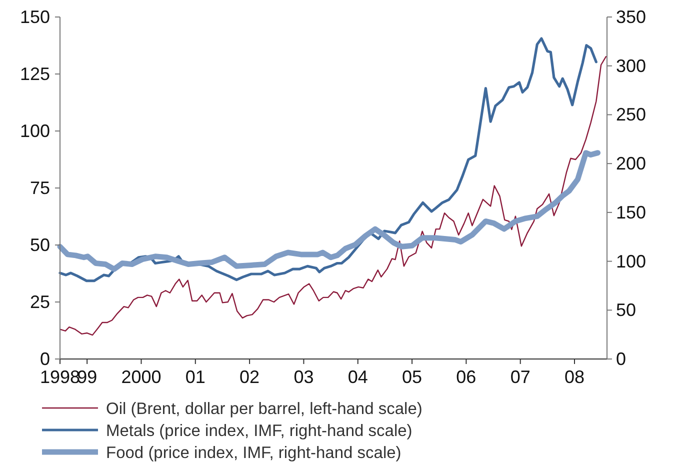 This screenshot has height=463, width=673. What do you see at coordinates (631, 212) in the screenshot?
I see `y2-tick-label: 150` at bounding box center [631, 212].